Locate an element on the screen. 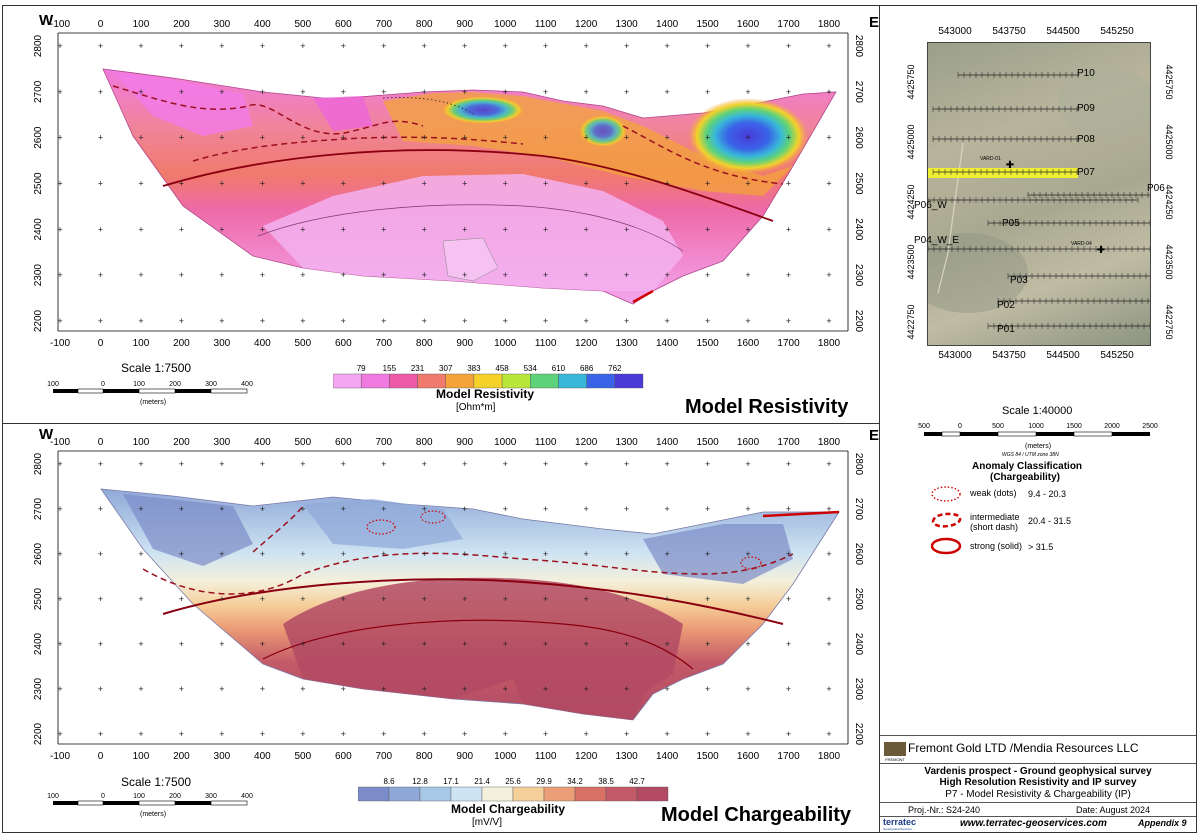  west-label: W is located at coordinates (46, 20).